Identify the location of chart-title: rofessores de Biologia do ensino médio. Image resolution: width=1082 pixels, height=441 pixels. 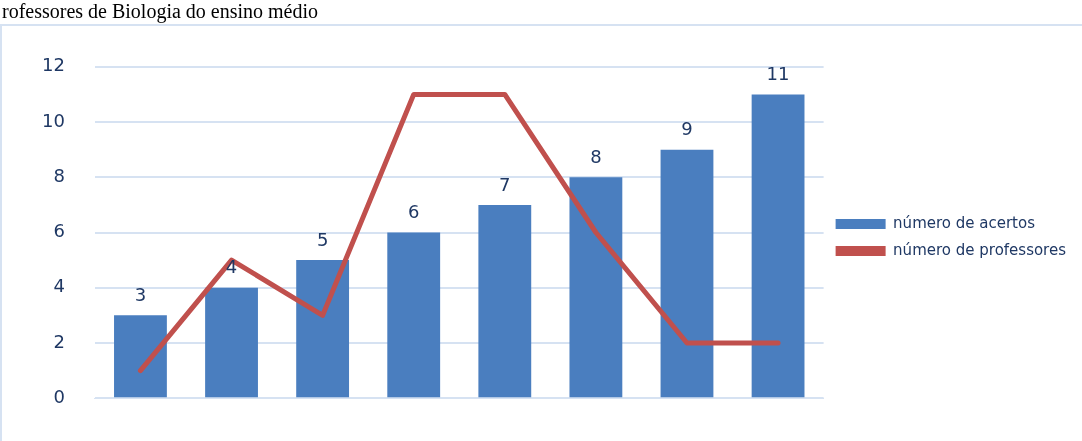
(160, 12).